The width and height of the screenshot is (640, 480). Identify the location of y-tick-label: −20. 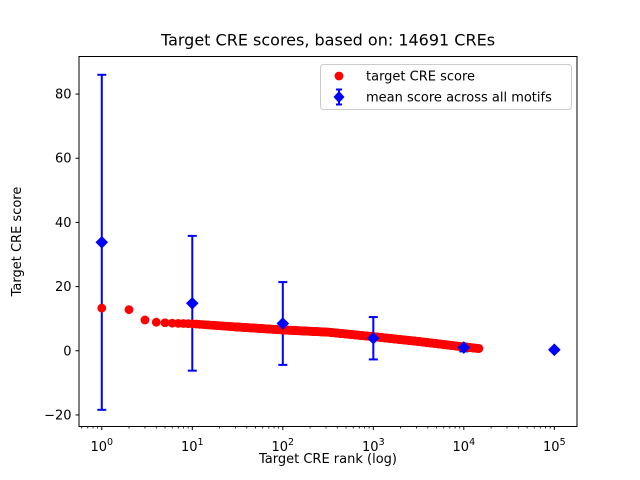
(57, 415).